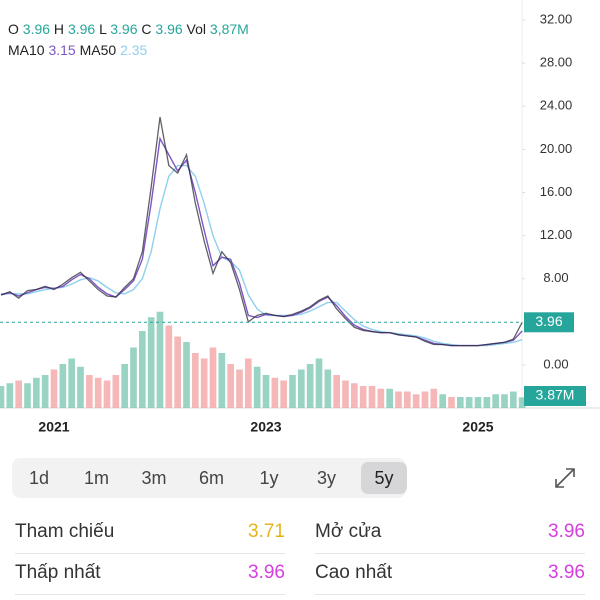  Describe the element at coordinates (62, 50) in the screenshot. I see `value: 3.15` at that location.